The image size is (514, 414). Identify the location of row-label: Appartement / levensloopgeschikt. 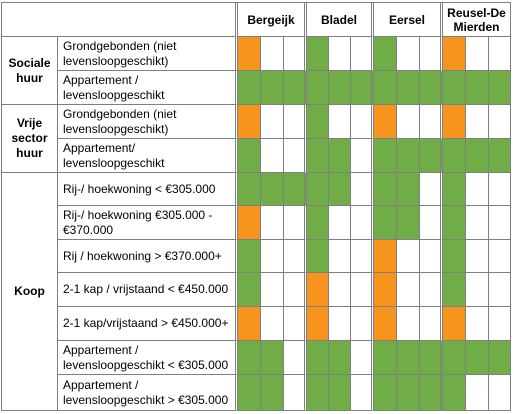
(148, 88).